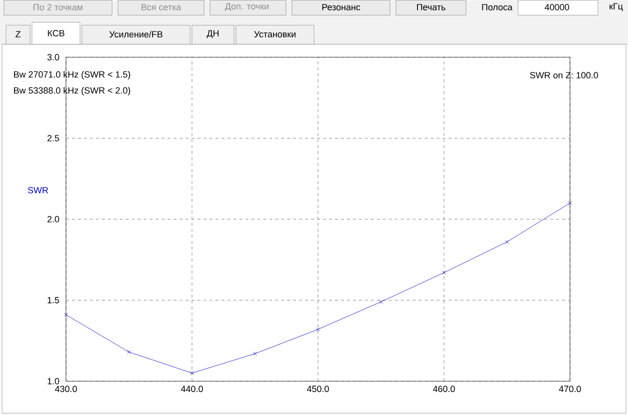  What do you see at coordinates (54, 381) in the screenshot?
I see `y-tick-label: 1.0` at bounding box center [54, 381].